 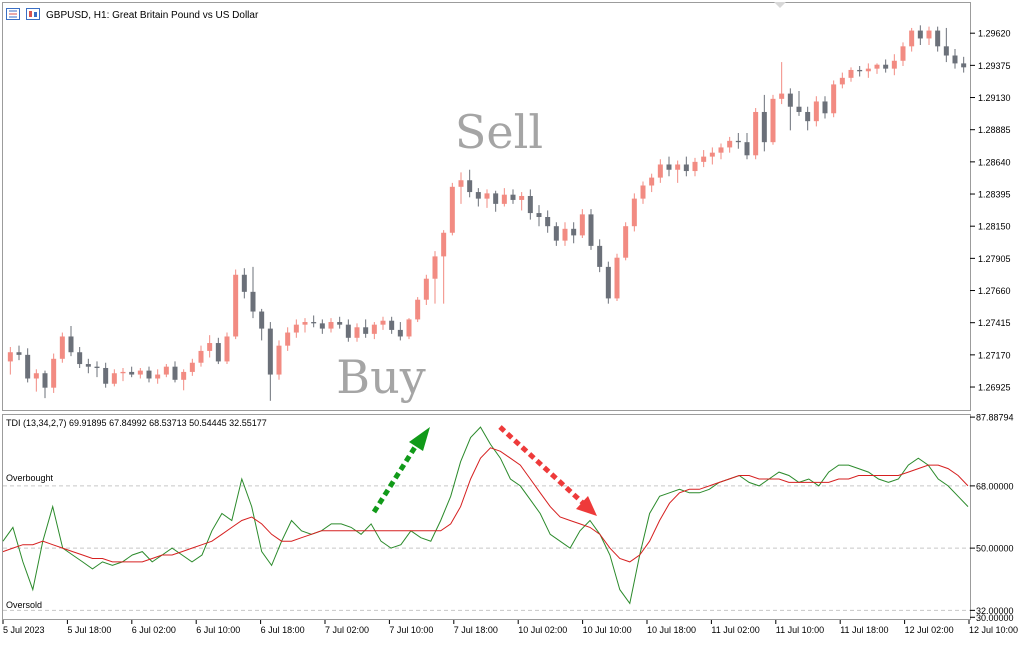 I want to click on price-tick-label: 1.27170, so click(x=994, y=355).